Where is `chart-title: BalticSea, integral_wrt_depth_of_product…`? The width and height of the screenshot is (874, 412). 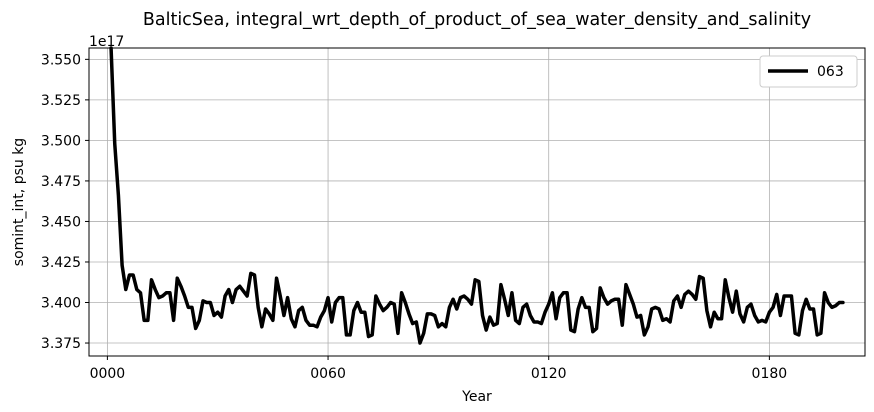 chart-title: BalticSea, integral_wrt_depth_of_product… is located at coordinates (477, 20).